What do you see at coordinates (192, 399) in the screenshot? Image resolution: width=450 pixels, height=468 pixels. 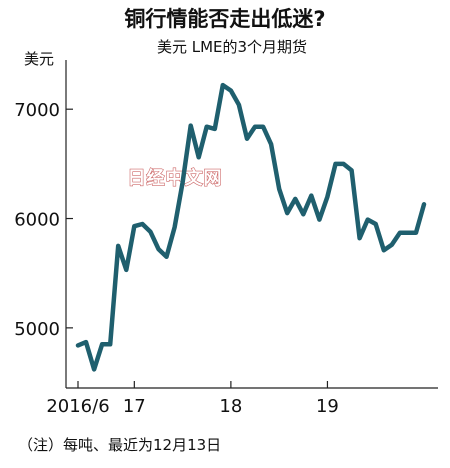 I see `x-axis-ticks: 2016/6 17 18 19` at bounding box center [192, 399].